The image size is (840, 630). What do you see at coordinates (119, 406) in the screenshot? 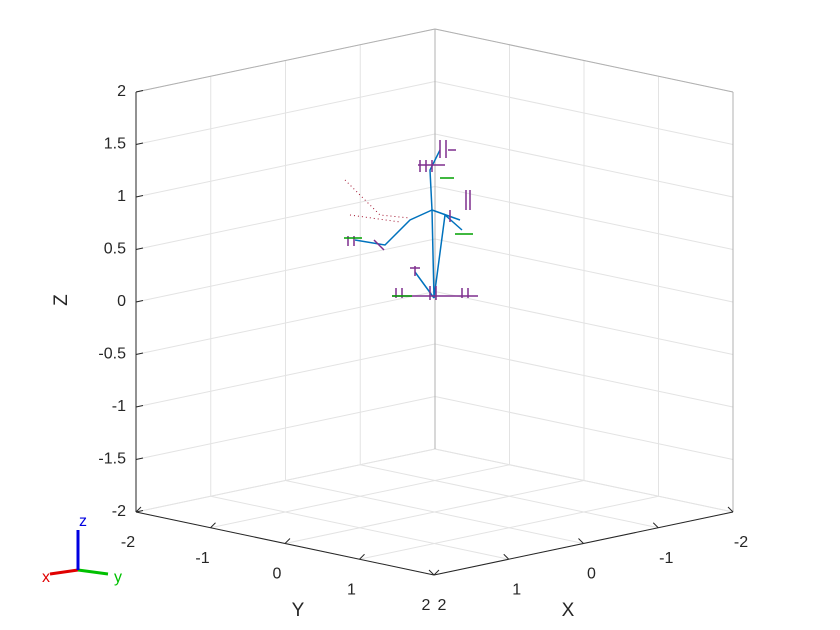
I see `z-tick-label: -1` at bounding box center [119, 406].